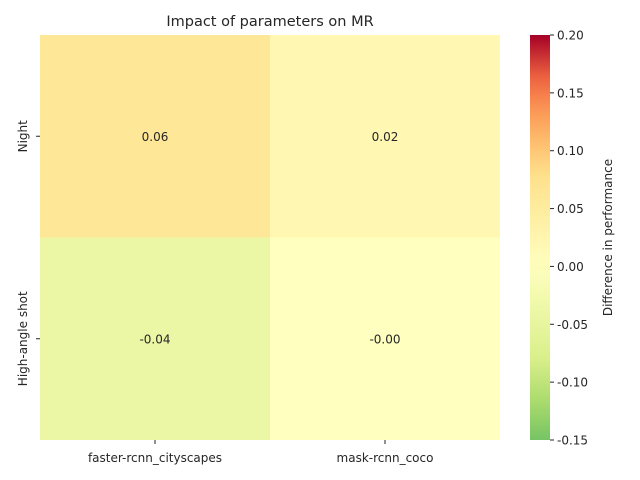 The image size is (640, 480). Describe the element at coordinates (570, 151) in the screenshot. I see `colorbar-tick-label: 0.10` at that location.